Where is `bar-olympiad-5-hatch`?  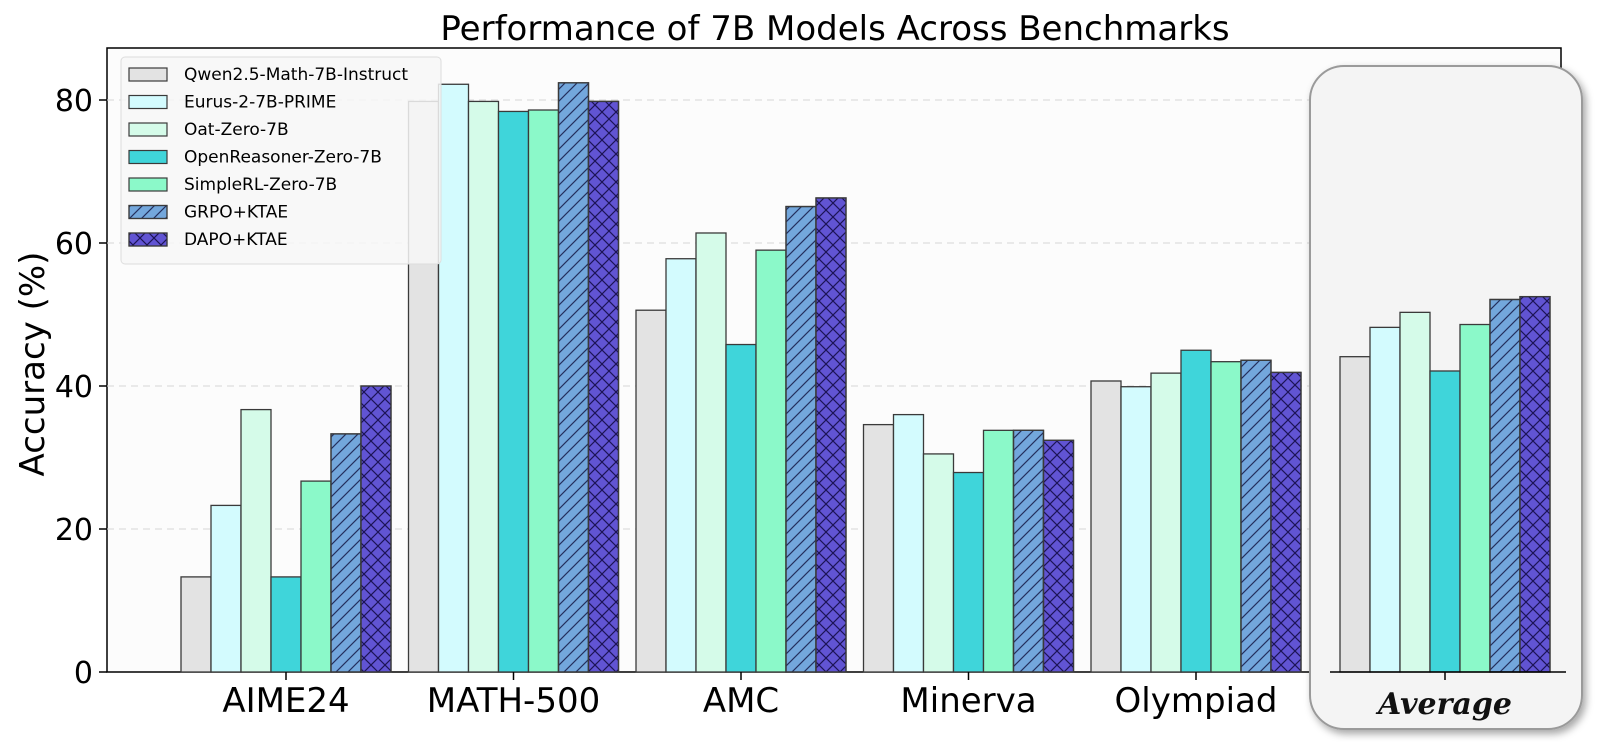
bar-olympiad-5-hatch is located at coordinates (1256, 516).